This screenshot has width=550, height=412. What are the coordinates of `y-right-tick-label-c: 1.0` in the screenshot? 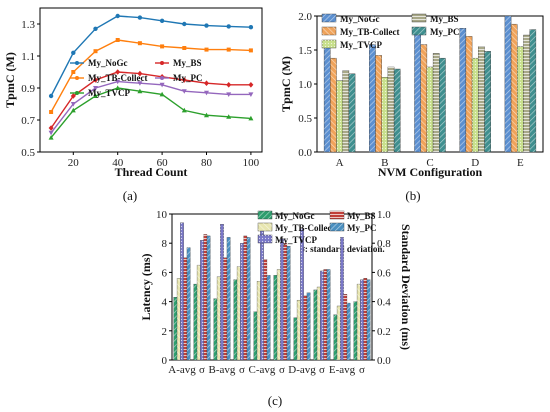 It's located at (384, 215).